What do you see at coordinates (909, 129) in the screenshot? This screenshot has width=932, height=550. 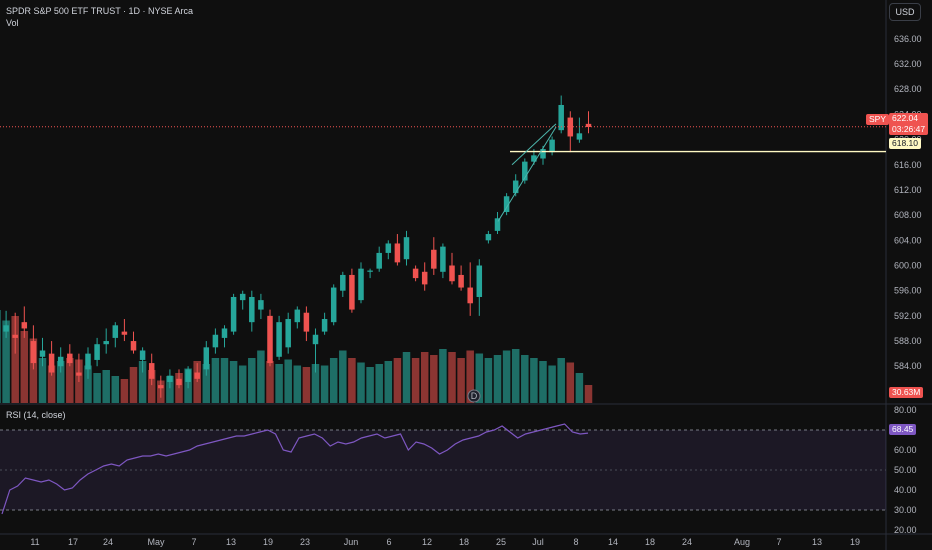 I see `countdown: 03:26:47` at bounding box center [909, 129].